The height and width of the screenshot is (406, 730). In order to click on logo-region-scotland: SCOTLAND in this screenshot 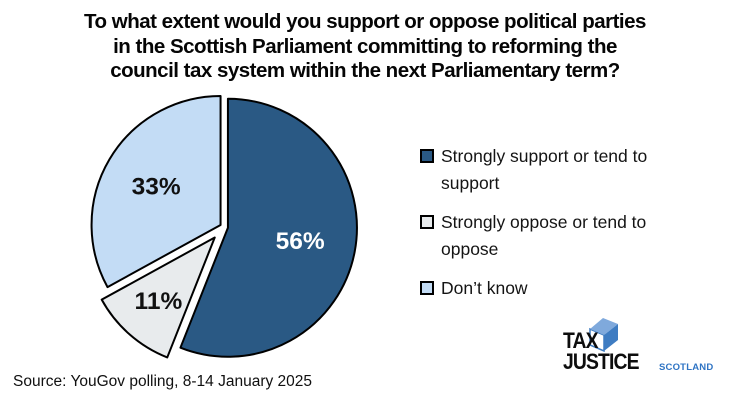, I will do `click(686, 367)`.